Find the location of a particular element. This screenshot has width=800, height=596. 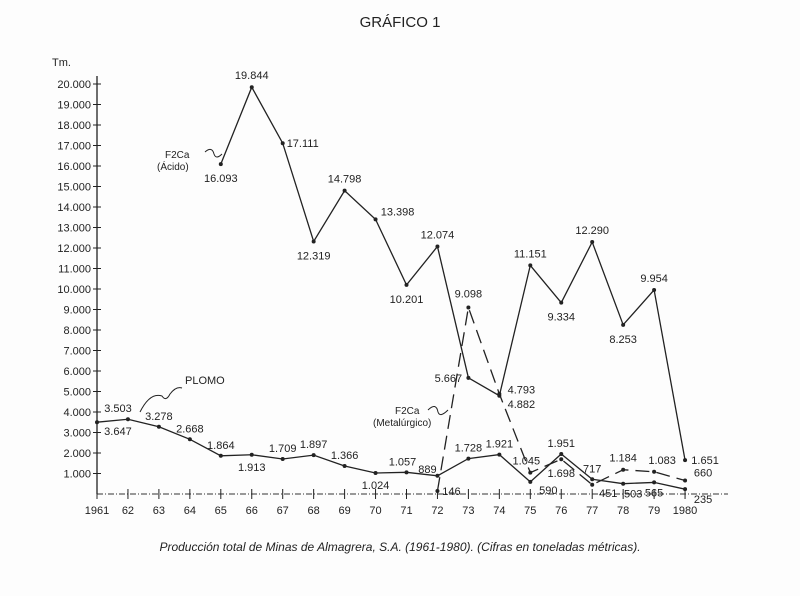

data-label: 235 is located at coordinates (703, 500).